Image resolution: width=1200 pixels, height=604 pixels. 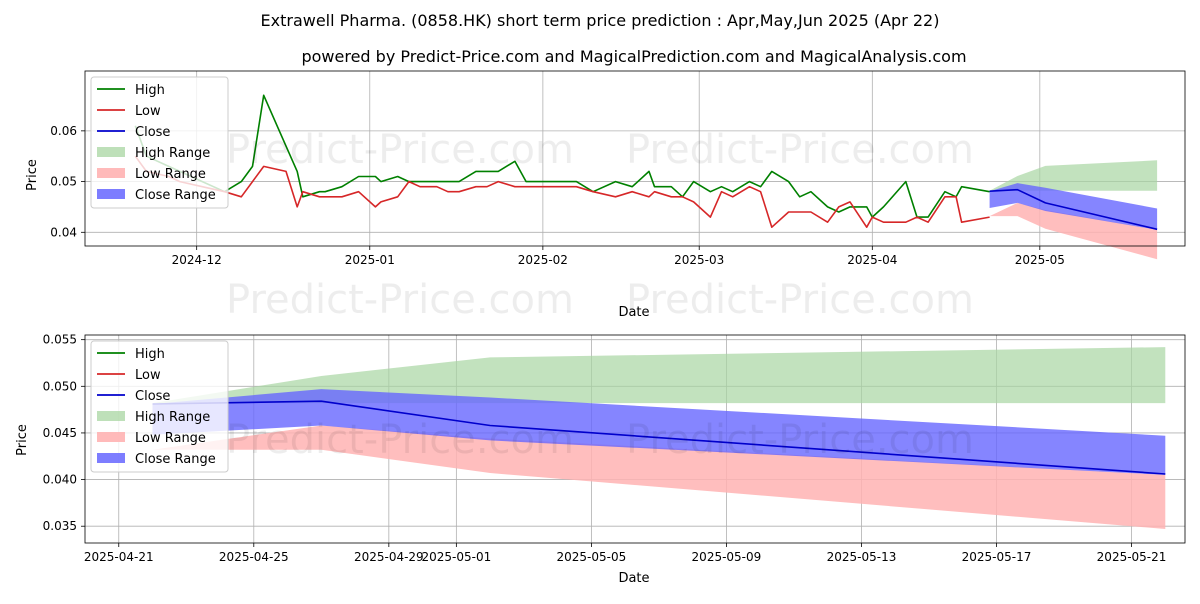 What do you see at coordinates (862, 557) in the screenshot?
I see `x-tick-label: 2025-05-13` at bounding box center [862, 557].